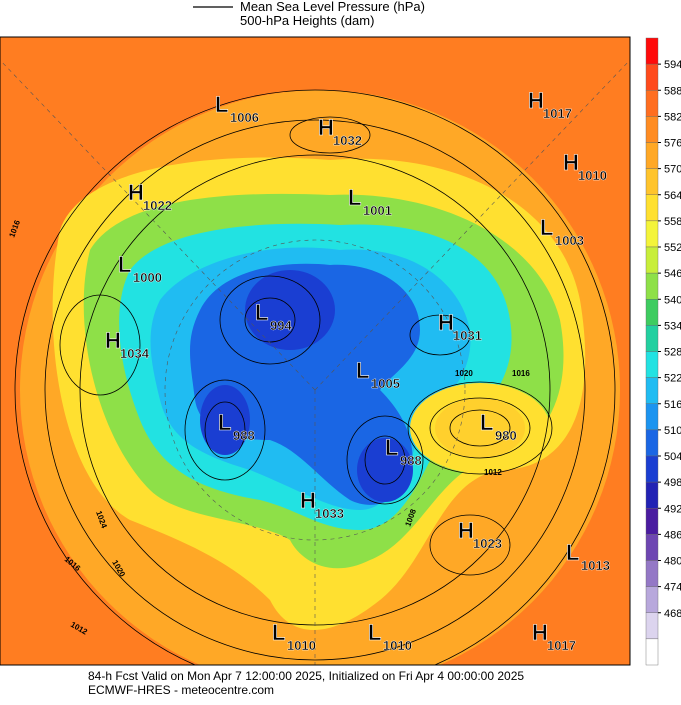 The image size is (681, 705). Describe the element at coordinates (672, 562) in the screenshot. I see `colorbar-label: 480` at that location.